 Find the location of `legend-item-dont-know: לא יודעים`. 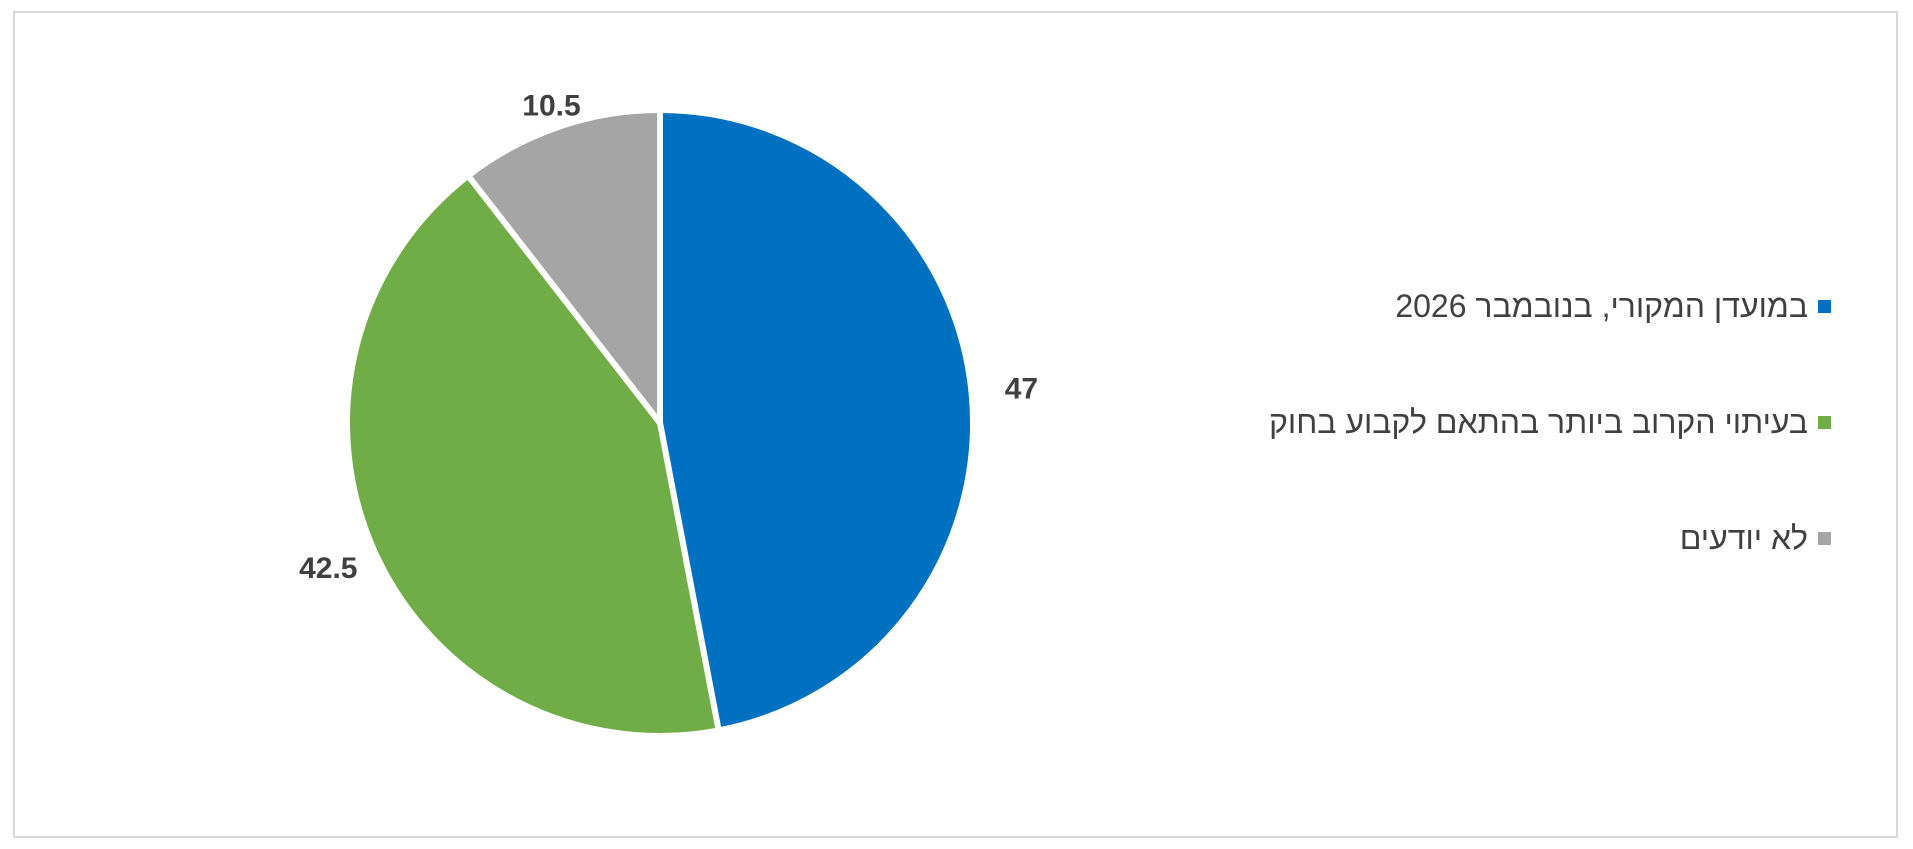

legend-item-dont-know: לא יודעים is located at coordinates (1451, 538).